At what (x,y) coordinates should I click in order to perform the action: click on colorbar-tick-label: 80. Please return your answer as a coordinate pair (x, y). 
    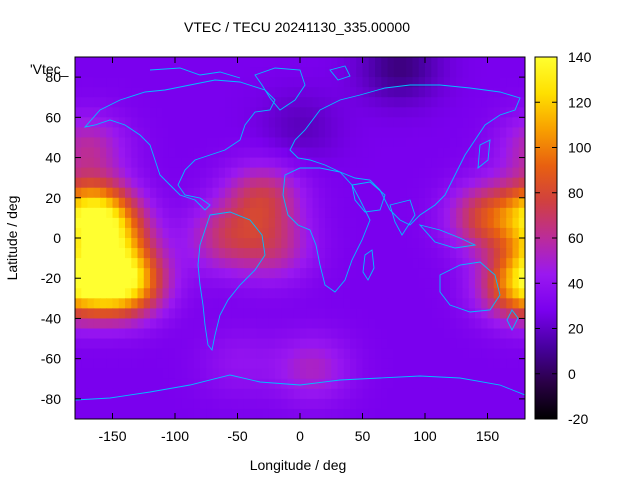
    Looking at the image, I should click on (576, 193).